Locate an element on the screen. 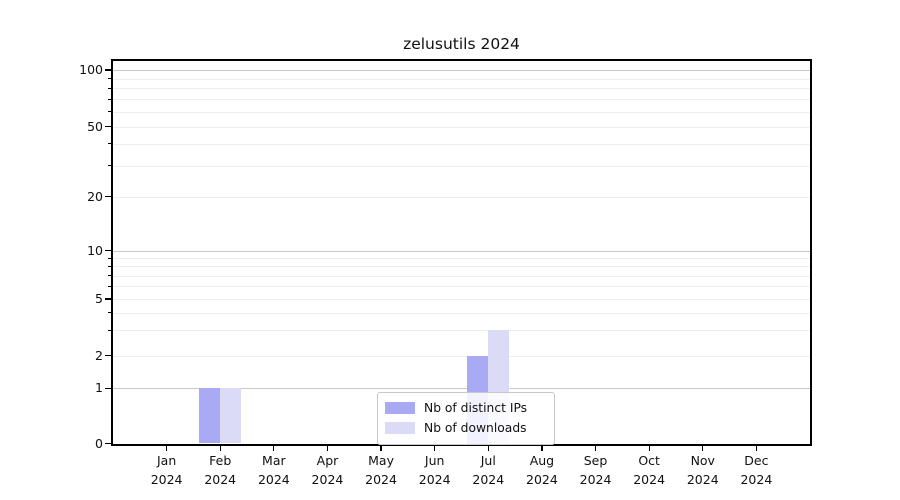 The height and width of the screenshot is (500, 900). y-axis-label: 1 is located at coordinates (99, 388).